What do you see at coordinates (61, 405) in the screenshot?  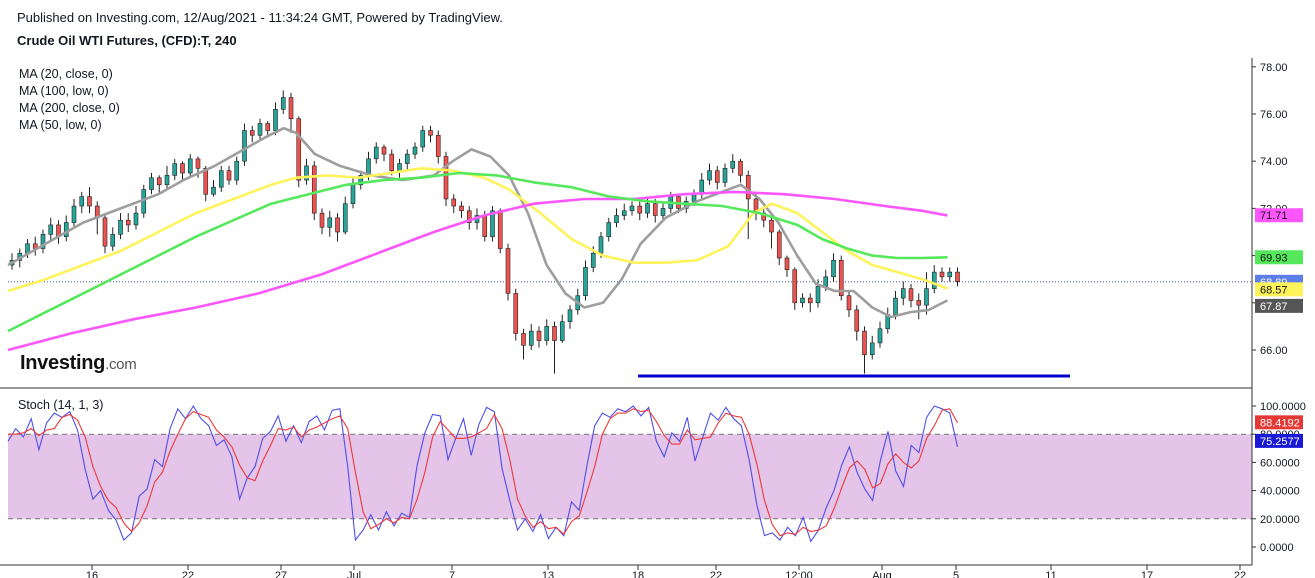 I see `stoch-legend: Stoch (14, 1, 3)` at bounding box center [61, 405].